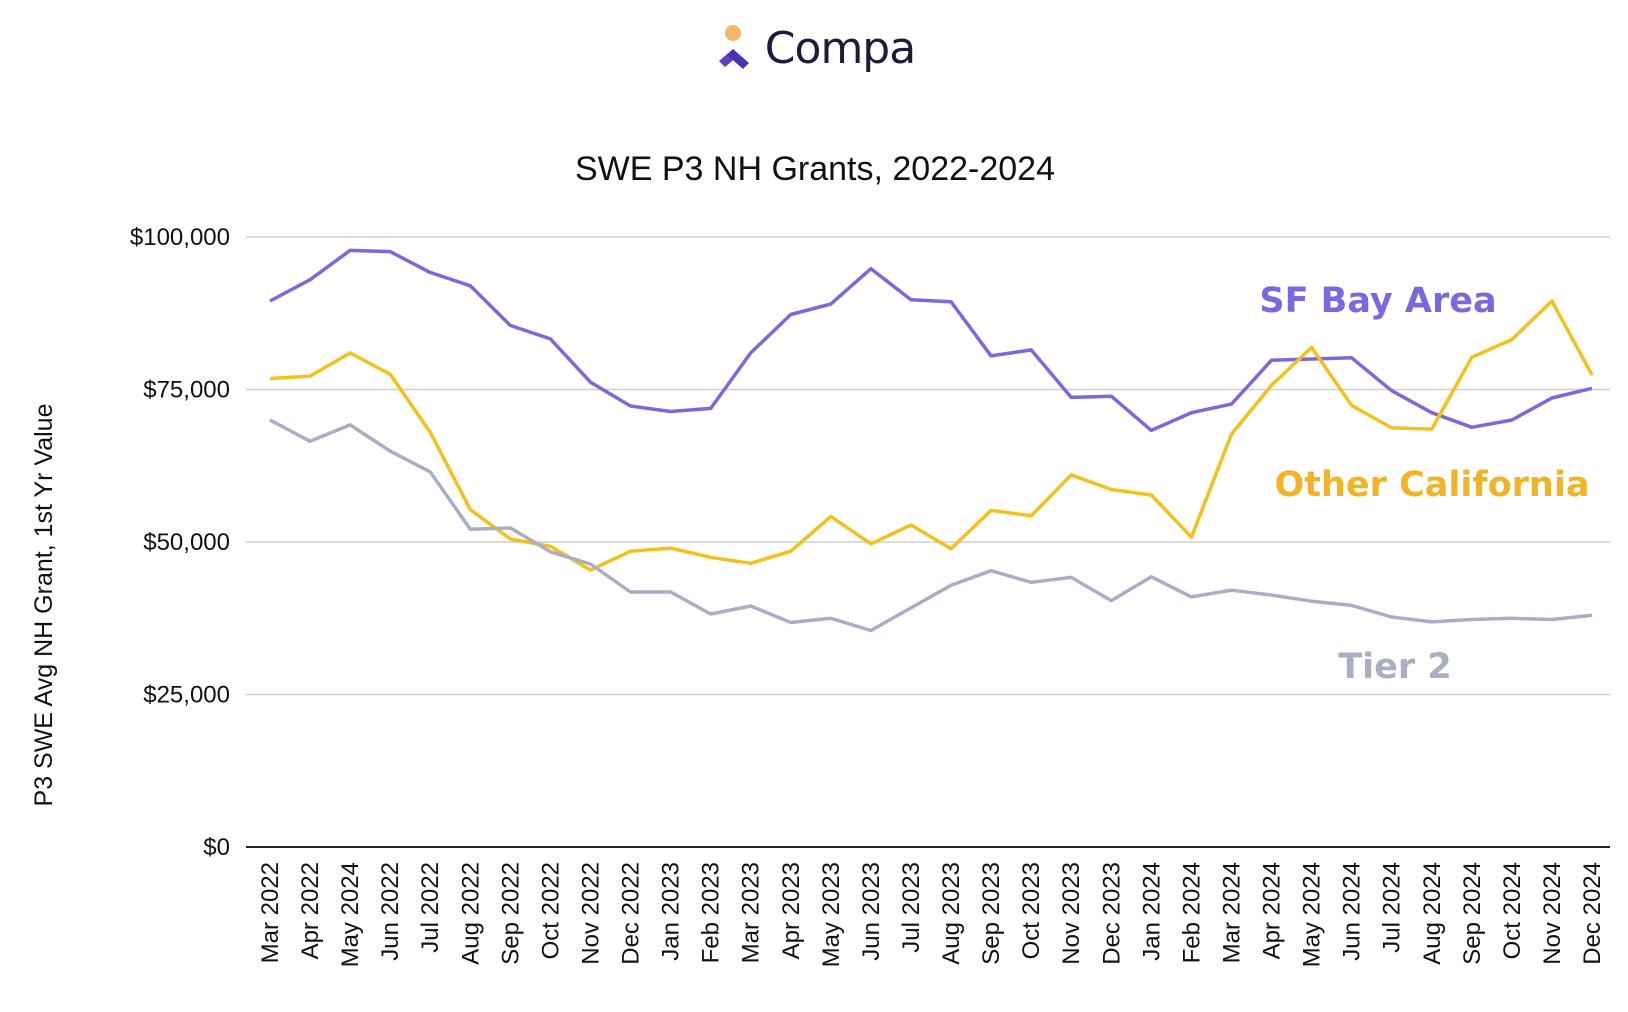 The height and width of the screenshot is (1012, 1628). Describe the element at coordinates (733, 47) in the screenshot. I see `compa-logo-icon` at that location.